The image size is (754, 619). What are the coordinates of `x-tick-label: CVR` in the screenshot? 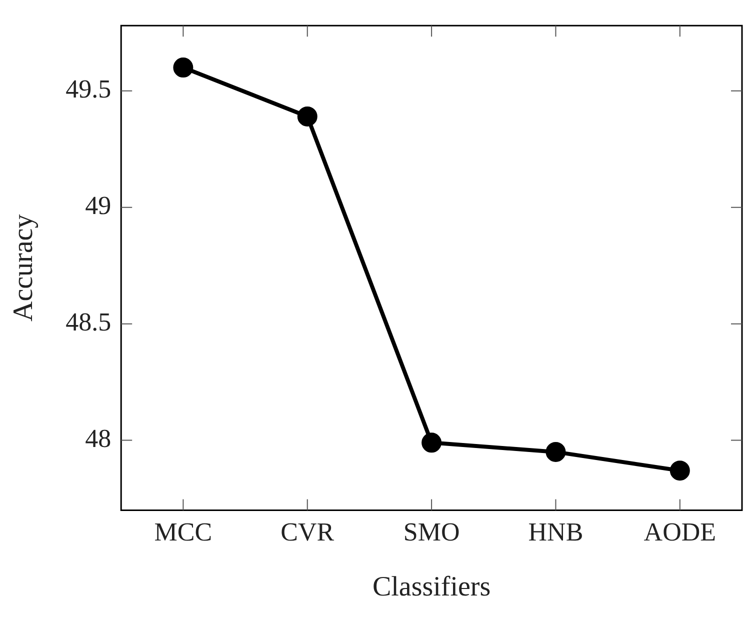 It's located at (307, 532).